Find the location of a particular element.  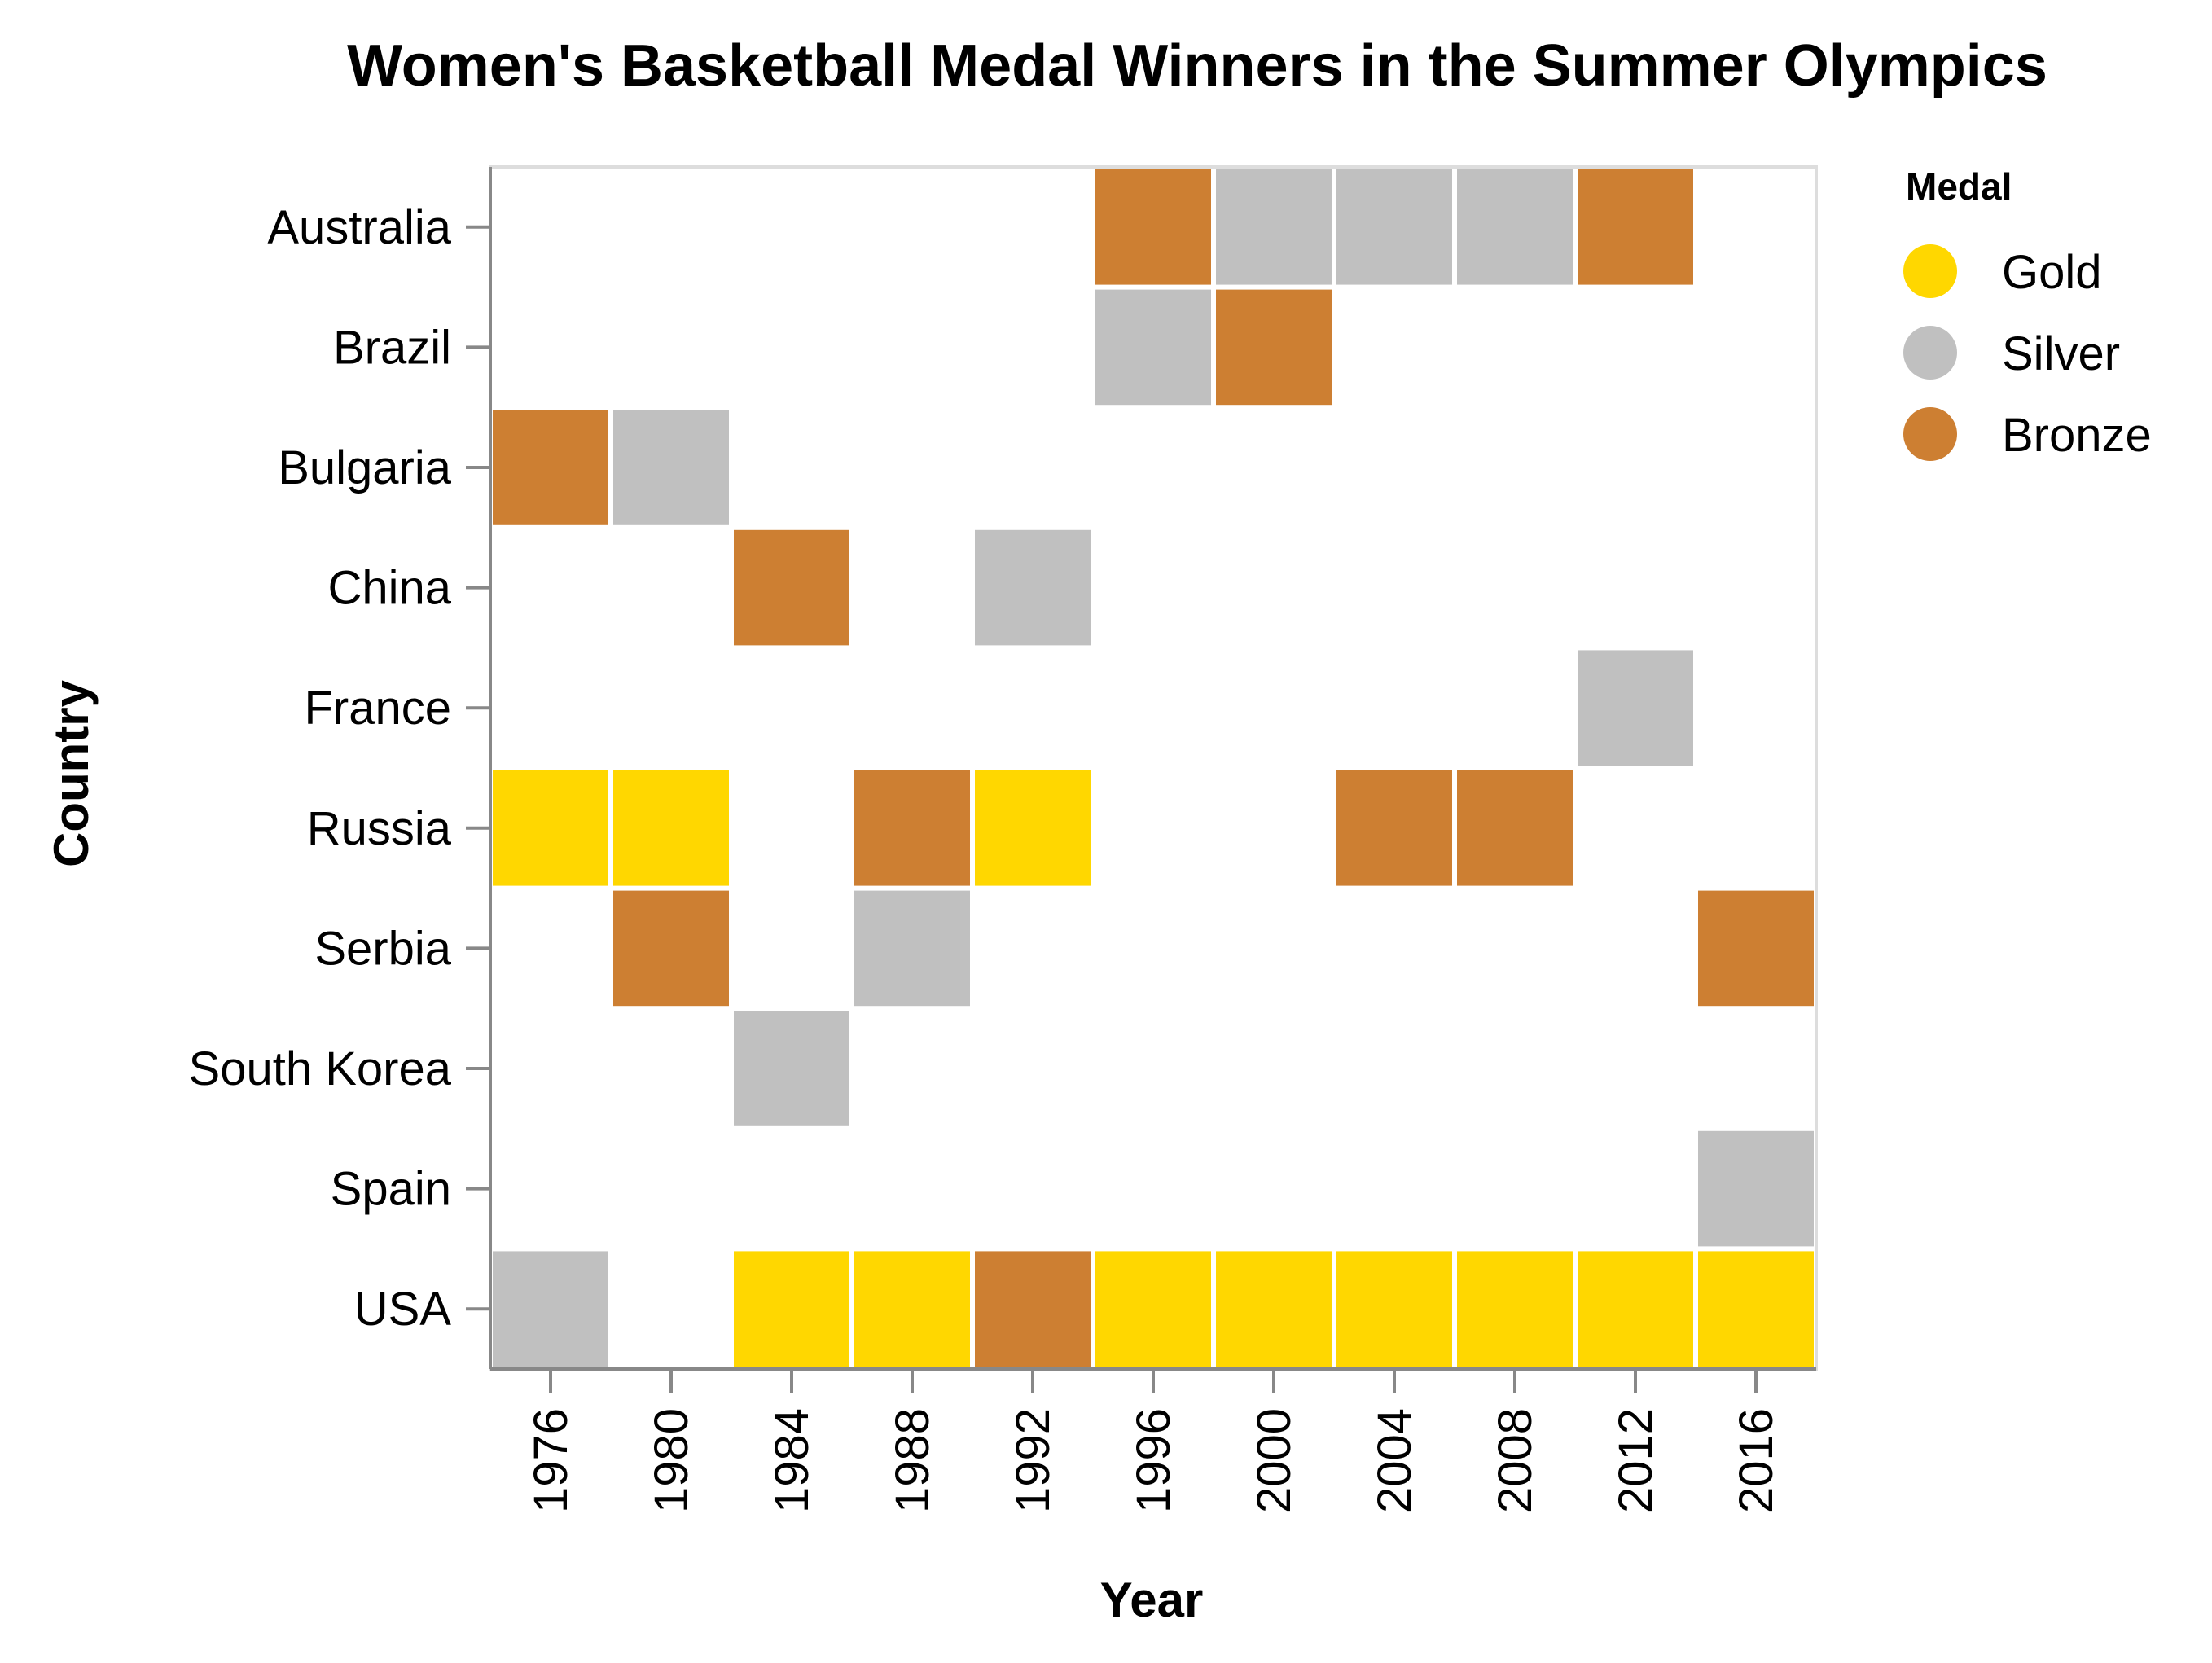

x-tick-label: 1992 is located at coordinates (1033, 1460).